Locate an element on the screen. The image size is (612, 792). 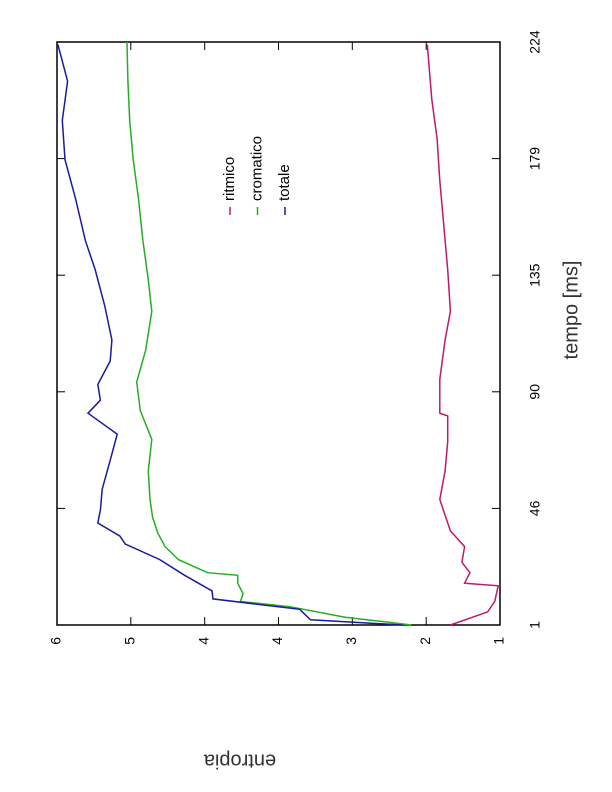
legend-label: totale is located at coordinates (284, 182).